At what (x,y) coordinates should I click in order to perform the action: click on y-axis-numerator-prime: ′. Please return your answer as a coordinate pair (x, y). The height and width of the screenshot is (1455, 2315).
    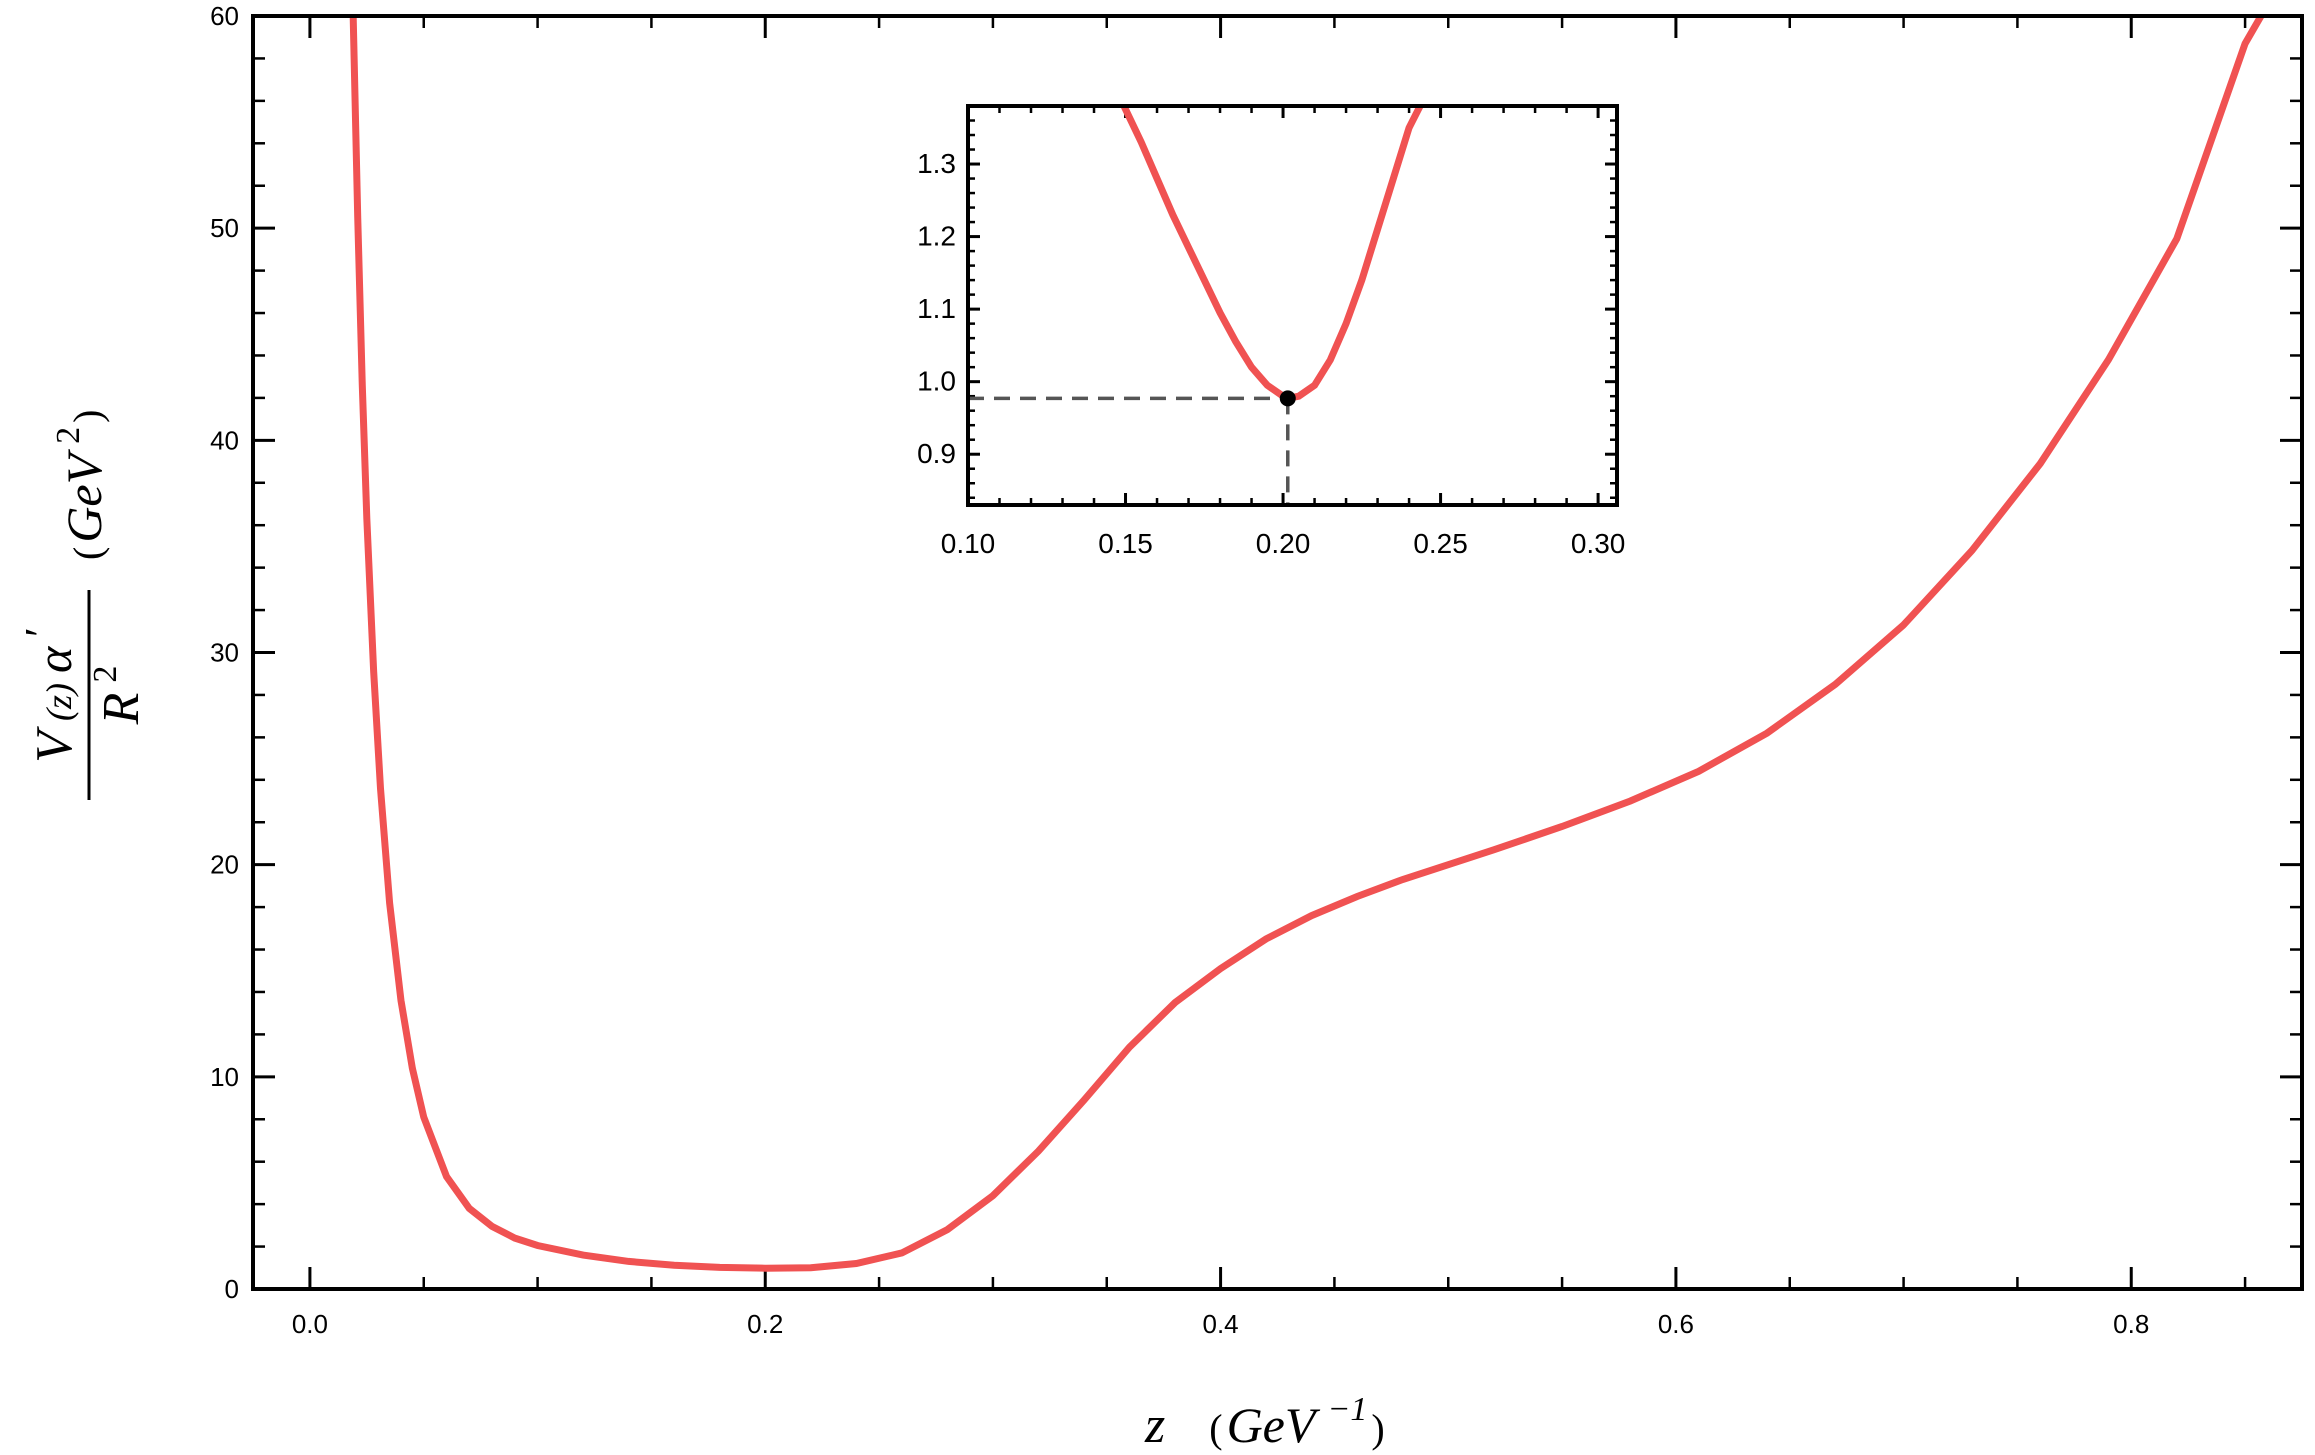
    Looking at the image, I should click on (40, 632).